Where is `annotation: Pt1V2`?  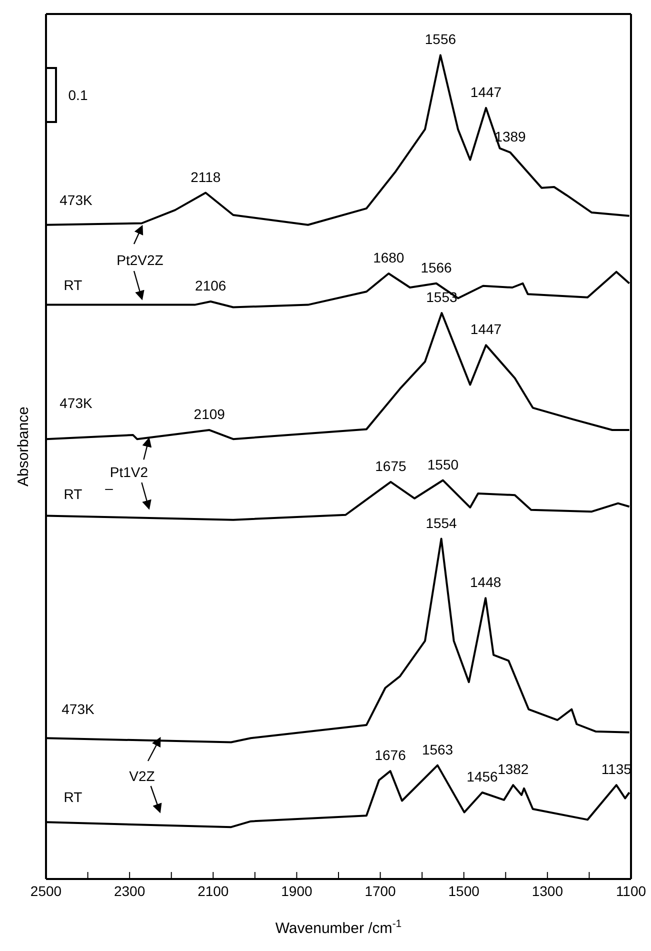
annotation: Pt1V2 is located at coordinates (129, 472).